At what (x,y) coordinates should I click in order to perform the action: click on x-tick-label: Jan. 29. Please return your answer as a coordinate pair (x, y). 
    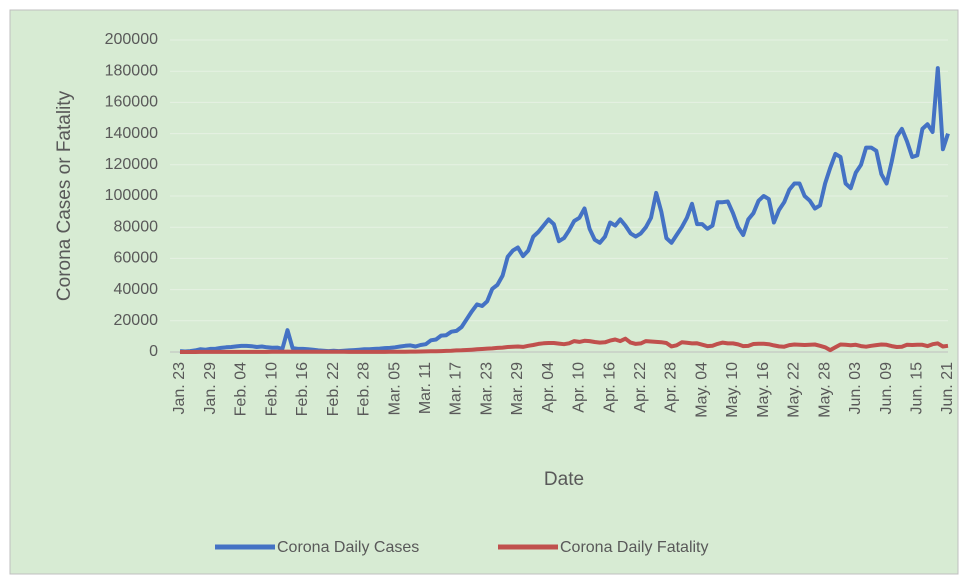
    Looking at the image, I should click on (210, 388).